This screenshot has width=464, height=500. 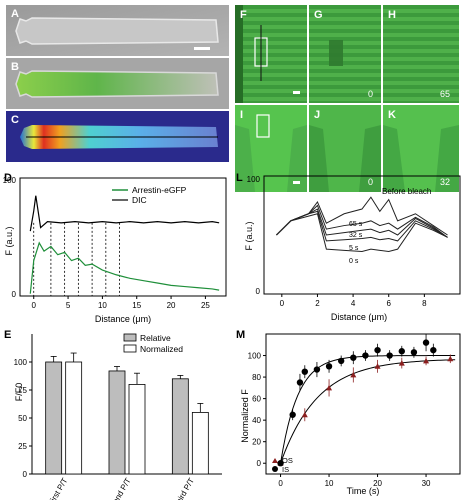 I want to click on panel-l-ytick-top: 100, so click(x=254, y=179).